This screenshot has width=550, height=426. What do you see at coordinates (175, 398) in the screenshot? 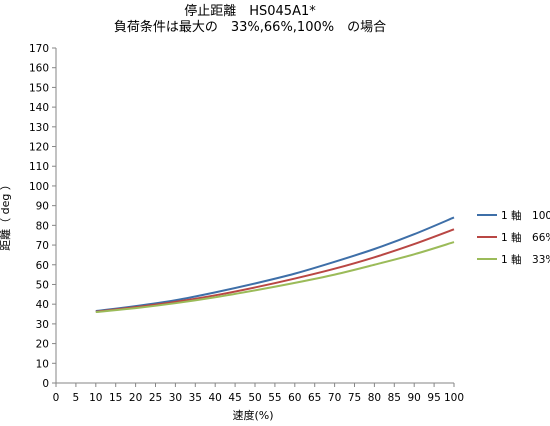
I see `x-tick-label: 30` at bounding box center [175, 398].